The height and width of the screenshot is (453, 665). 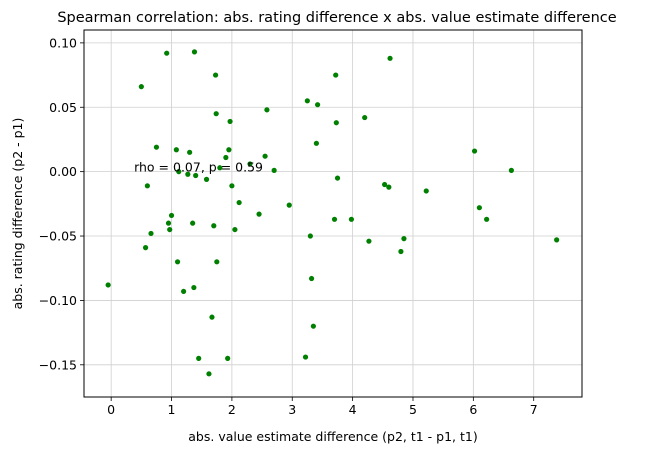 What do you see at coordinates (63, 107) in the screenshot?
I see `y-tick-label: 0.05` at bounding box center [63, 107].